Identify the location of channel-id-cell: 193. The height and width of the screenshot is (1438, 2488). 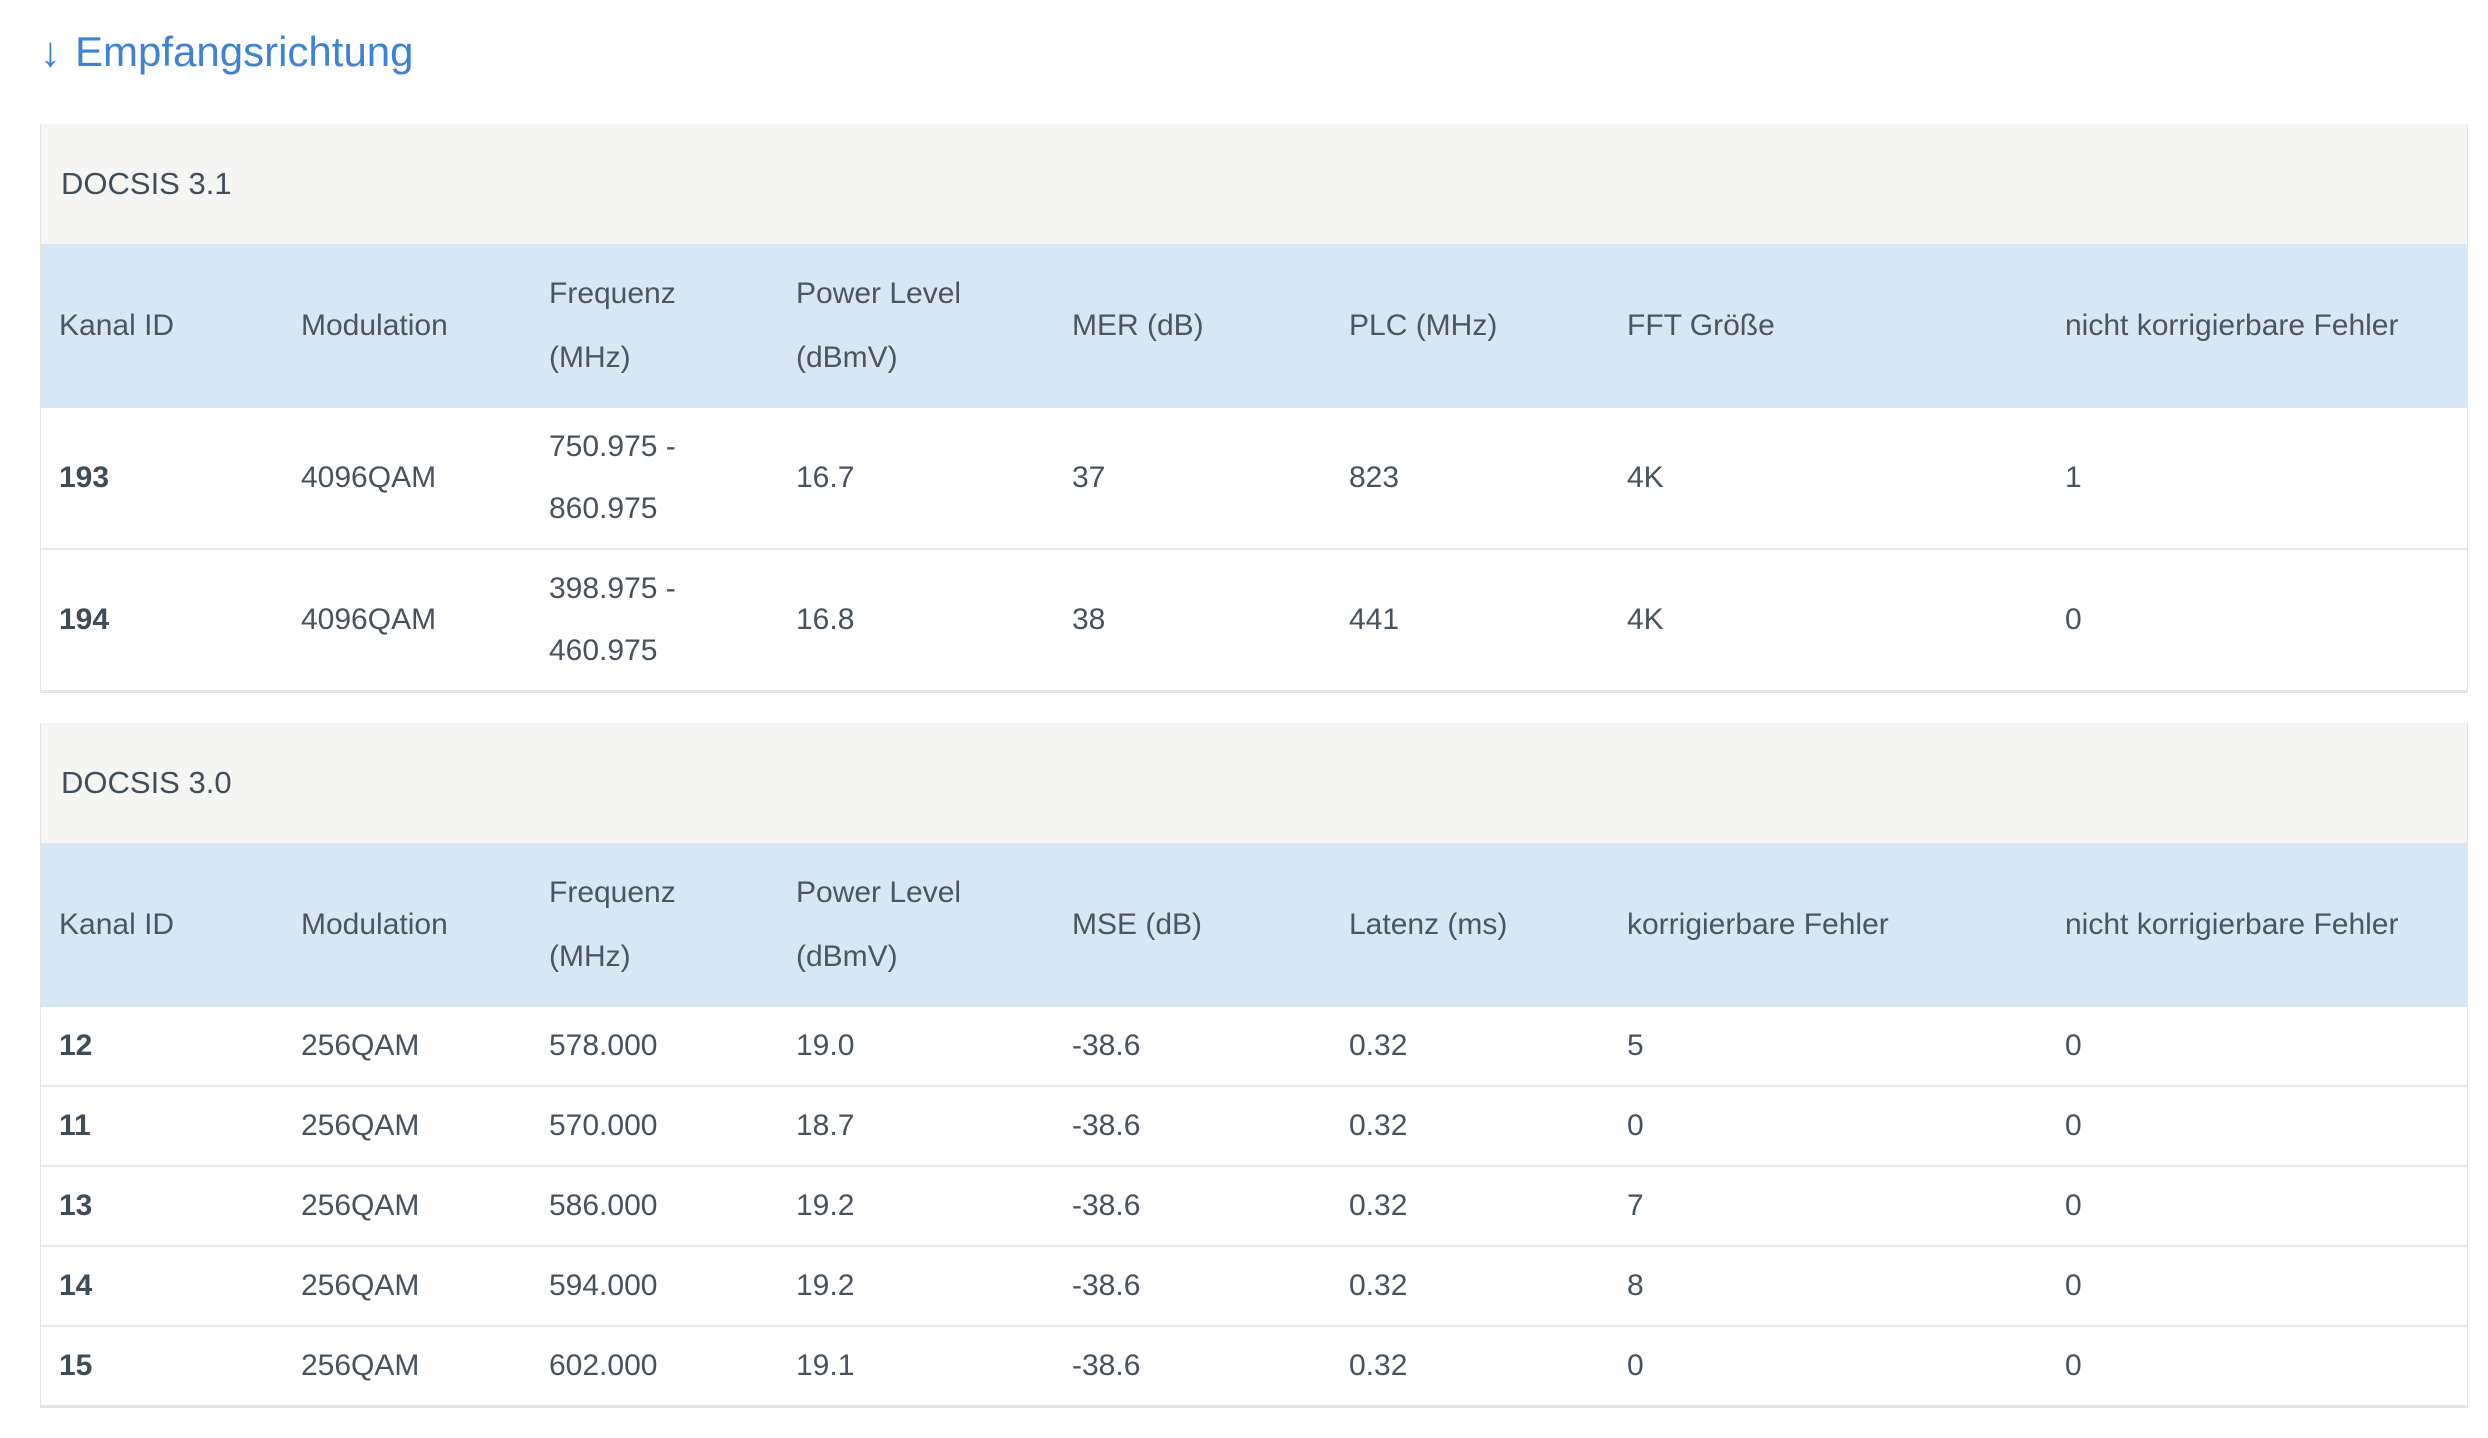
(162, 479).